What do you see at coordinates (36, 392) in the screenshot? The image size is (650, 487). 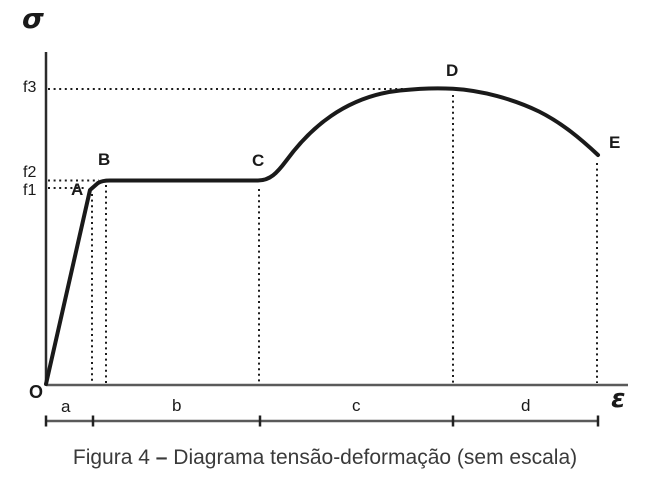 I see `point-label-origin: O` at bounding box center [36, 392].